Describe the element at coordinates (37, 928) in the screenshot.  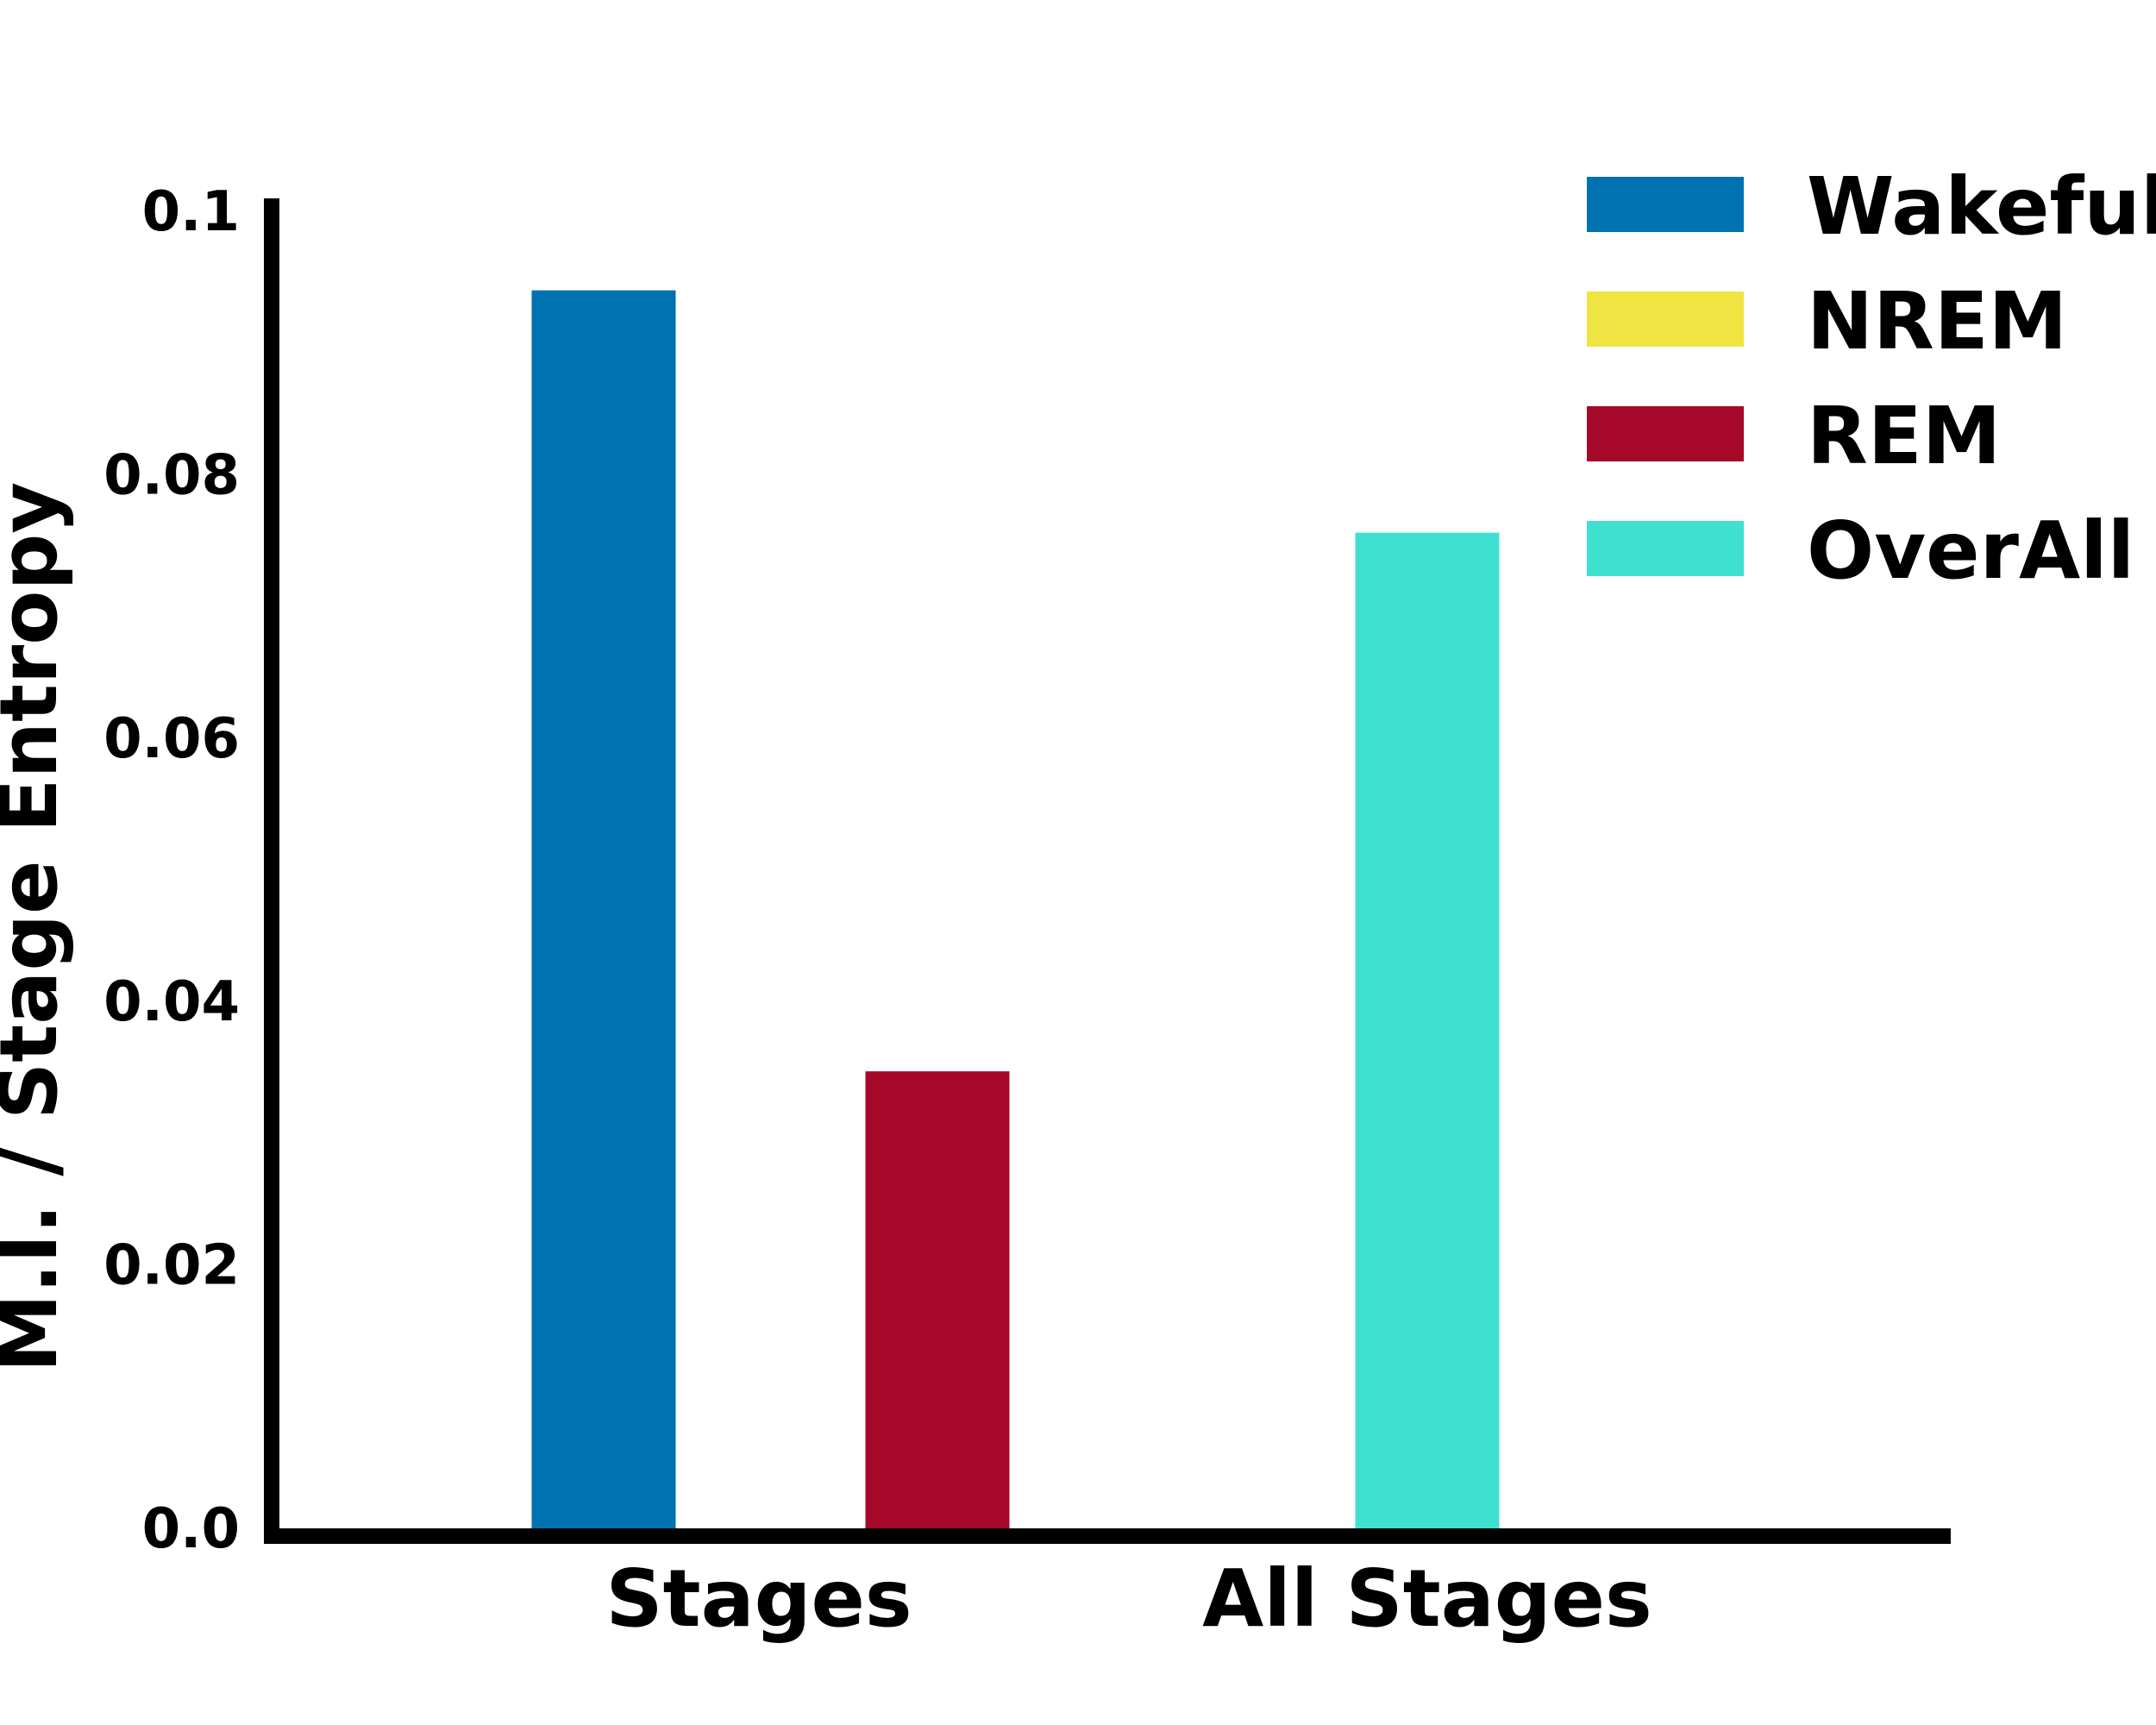
I see `y-axis-title: M.I. / Stage Entropy` at that location.